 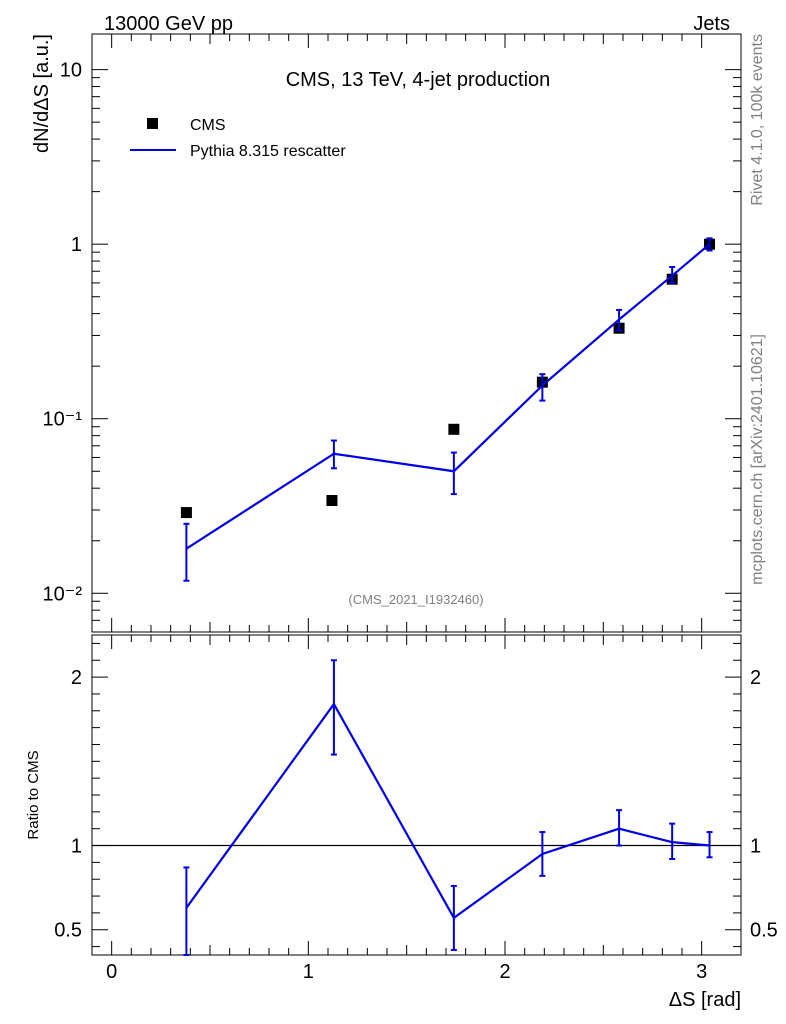 I want to click on ratio-line, so click(x=447, y=811).